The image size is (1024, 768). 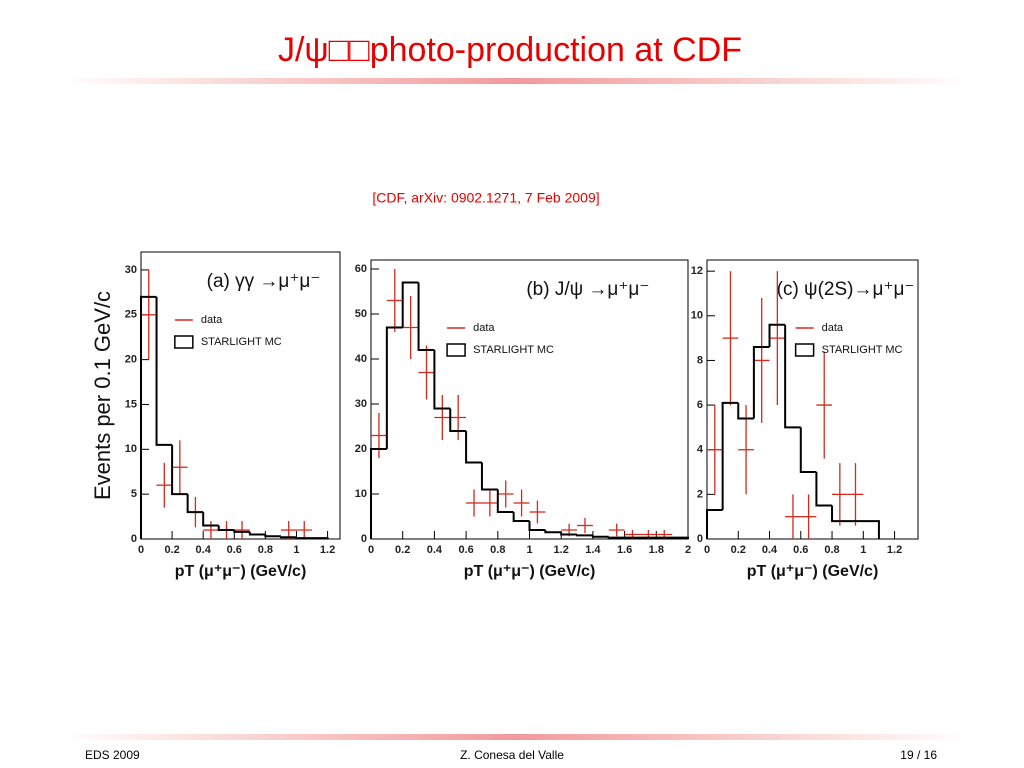 What do you see at coordinates (688, 550) in the screenshot?
I see `x-tick-label: 2` at bounding box center [688, 550].